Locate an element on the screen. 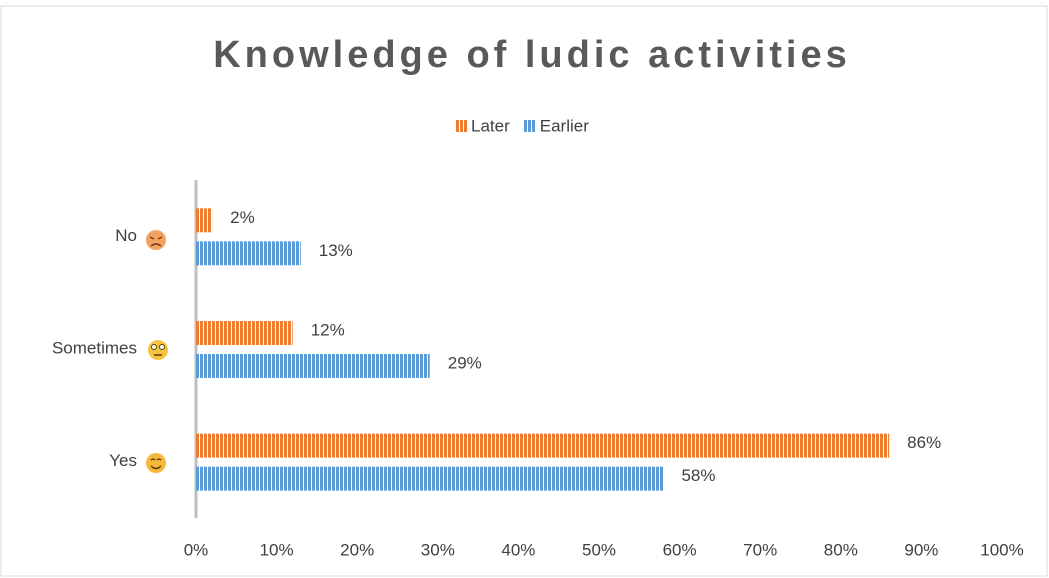  x-tick-label: 90% is located at coordinates (921, 549).